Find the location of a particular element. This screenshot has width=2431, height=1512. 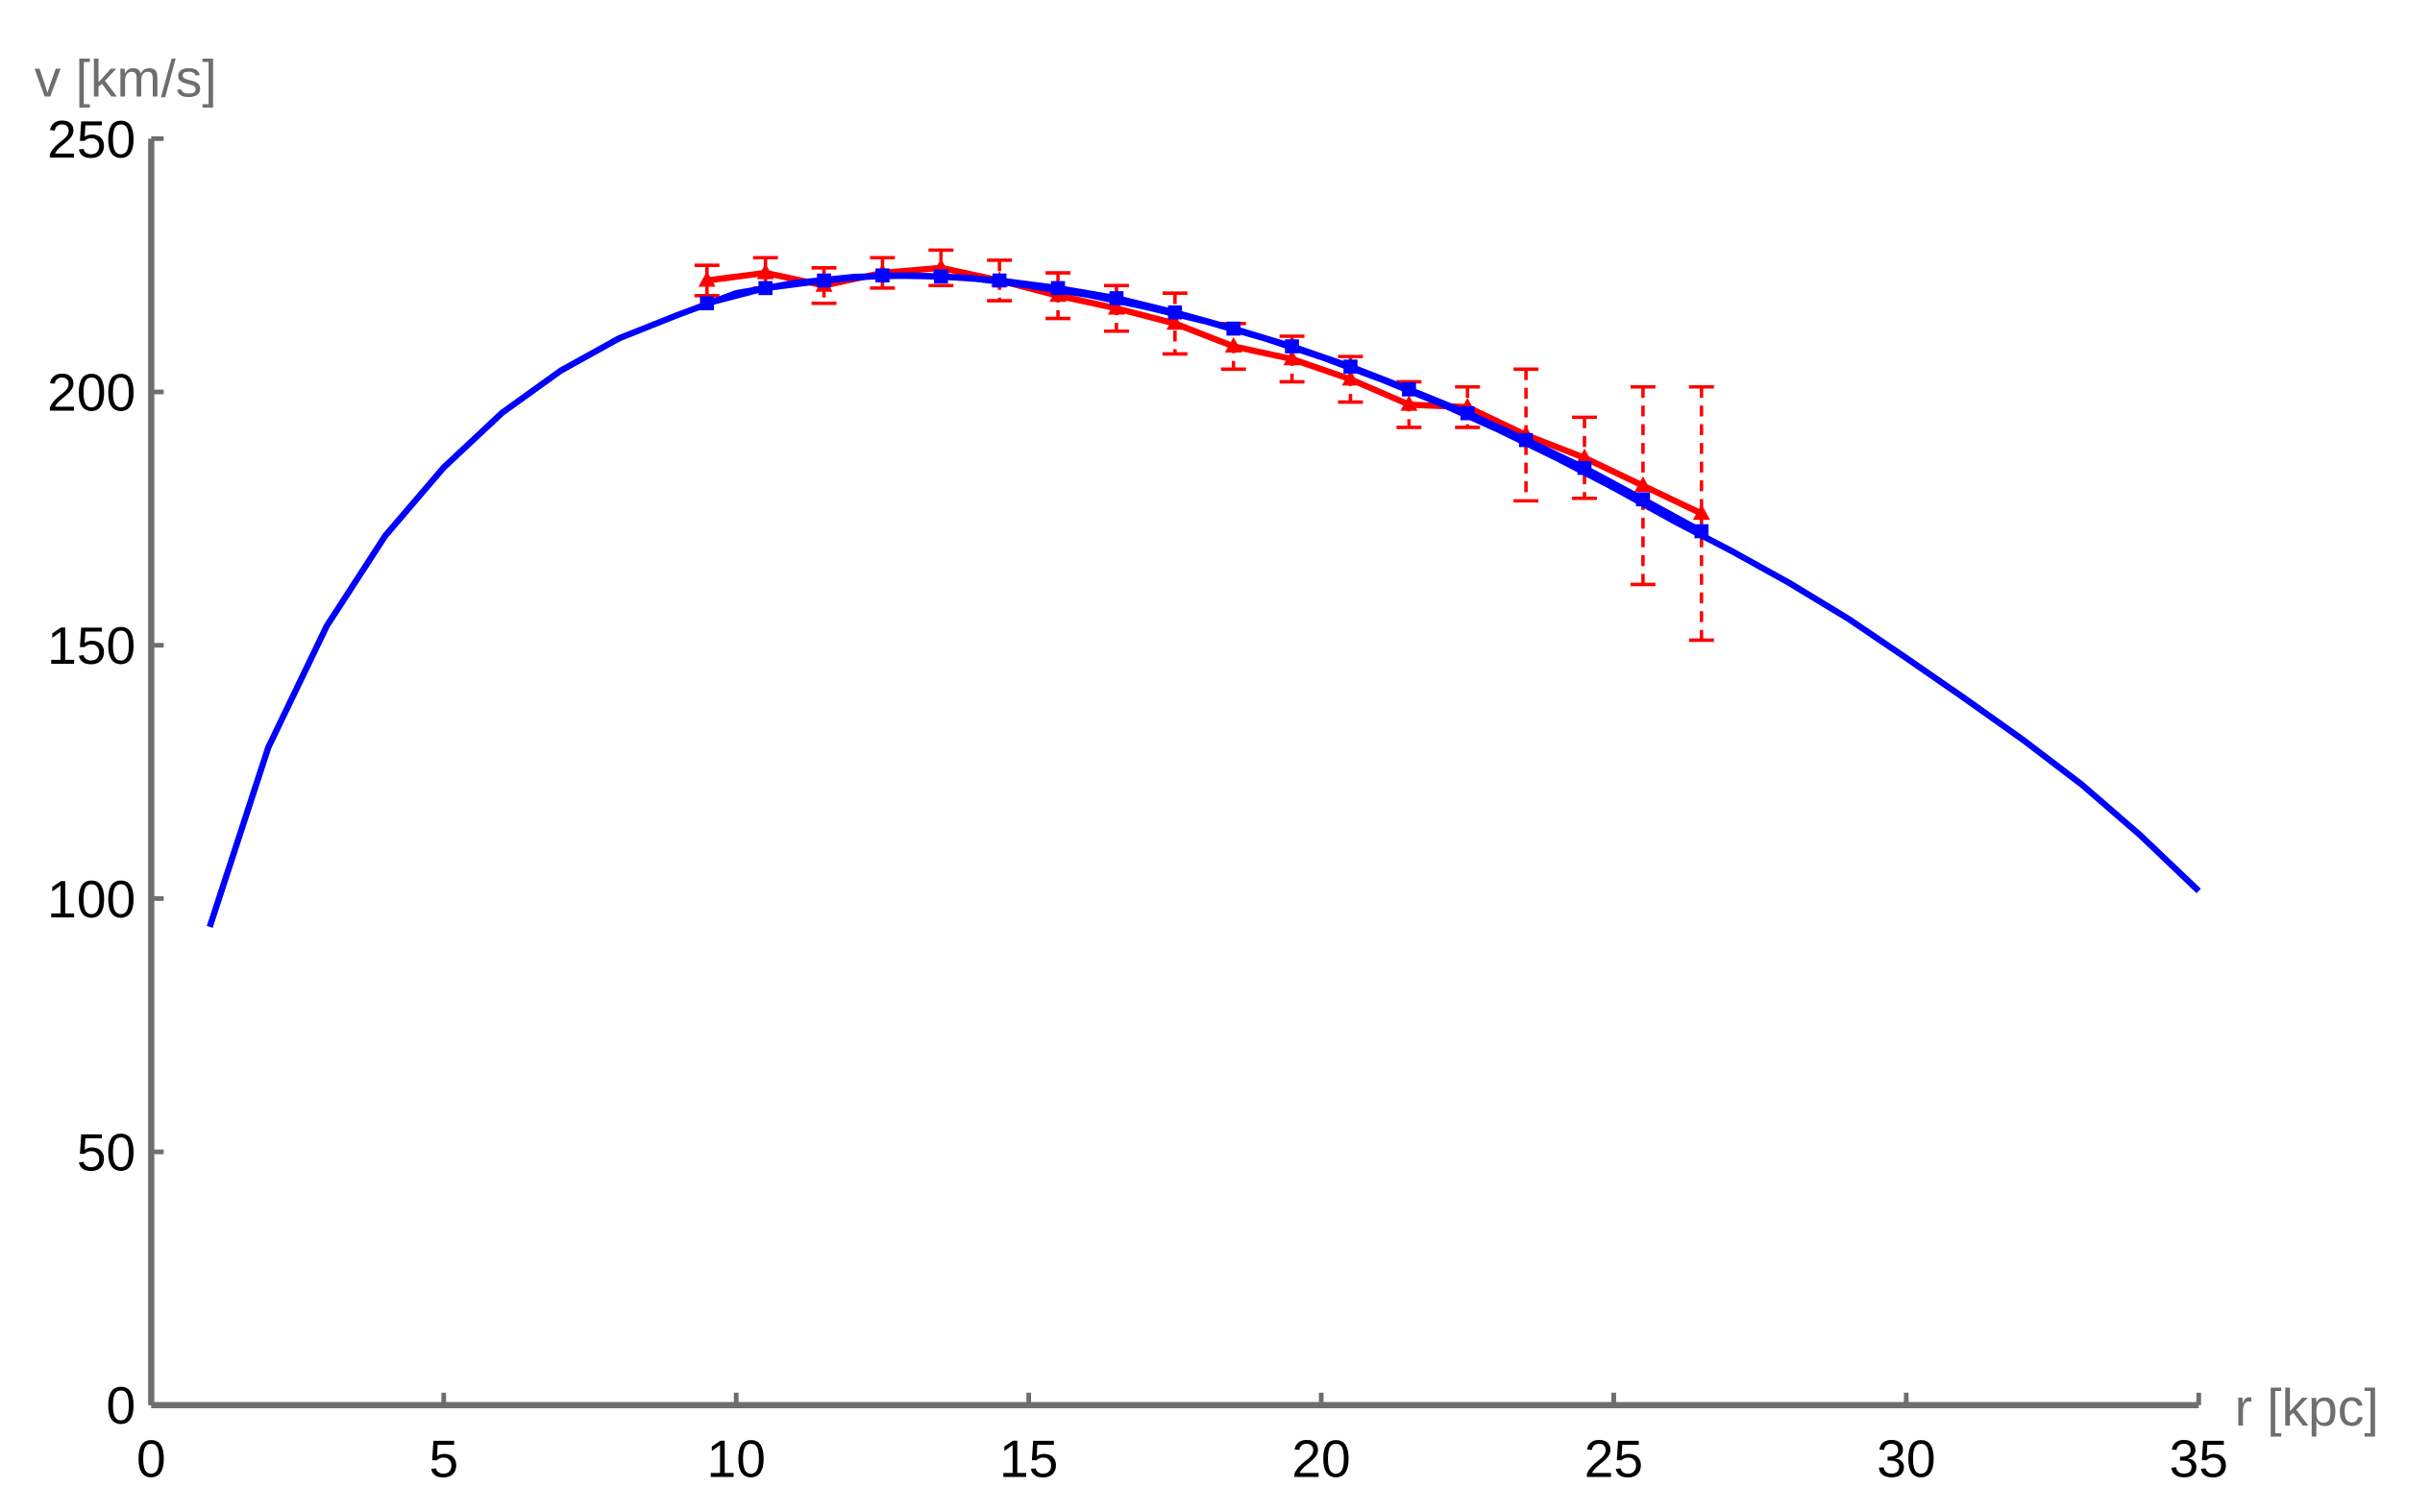

y-tick-label: 200 is located at coordinates (91, 392).